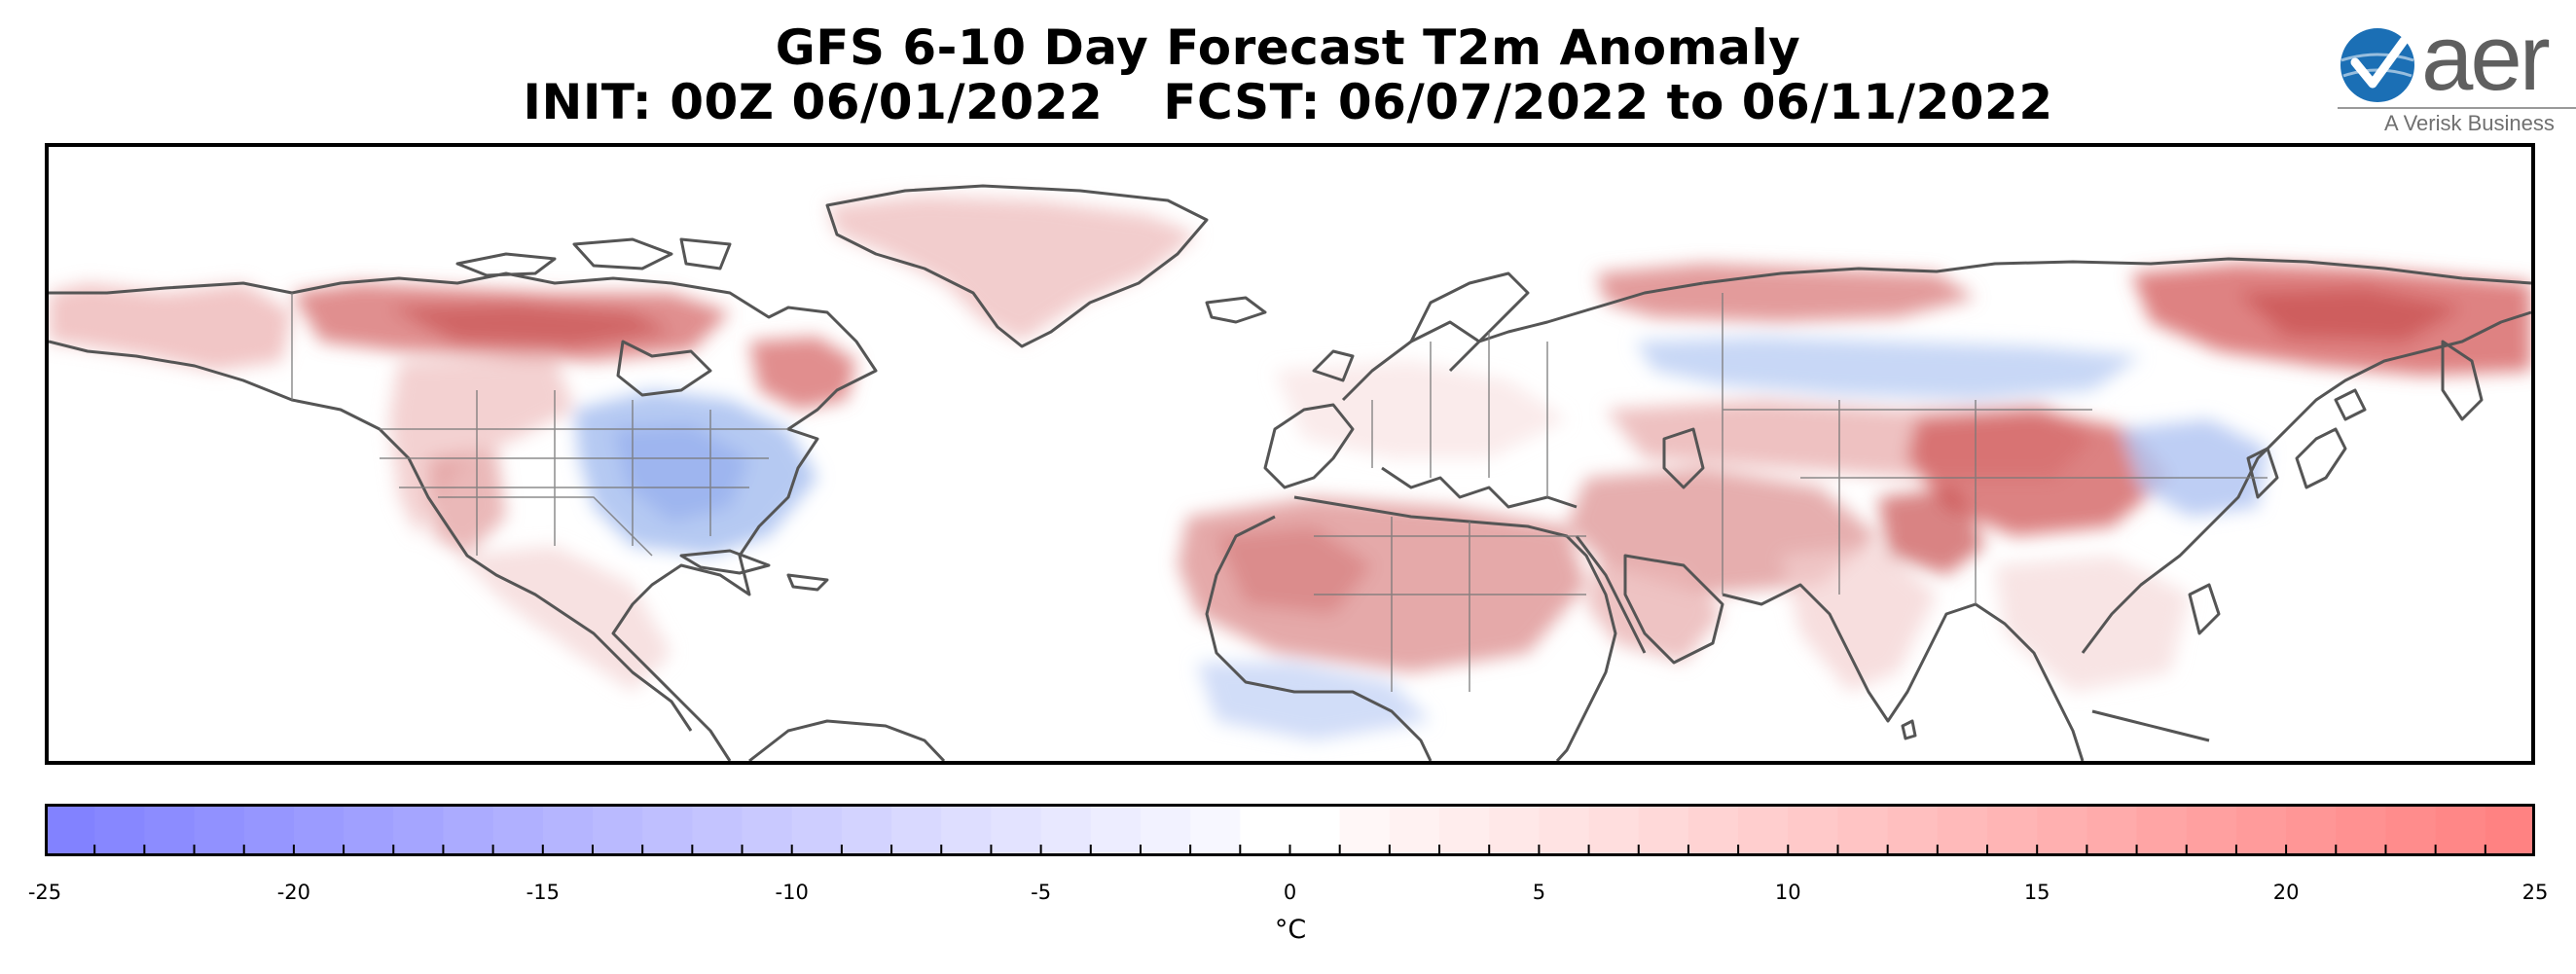 The width and height of the screenshot is (2576, 974). I want to click on colorbar-tick-label: -25, so click(44, 893).